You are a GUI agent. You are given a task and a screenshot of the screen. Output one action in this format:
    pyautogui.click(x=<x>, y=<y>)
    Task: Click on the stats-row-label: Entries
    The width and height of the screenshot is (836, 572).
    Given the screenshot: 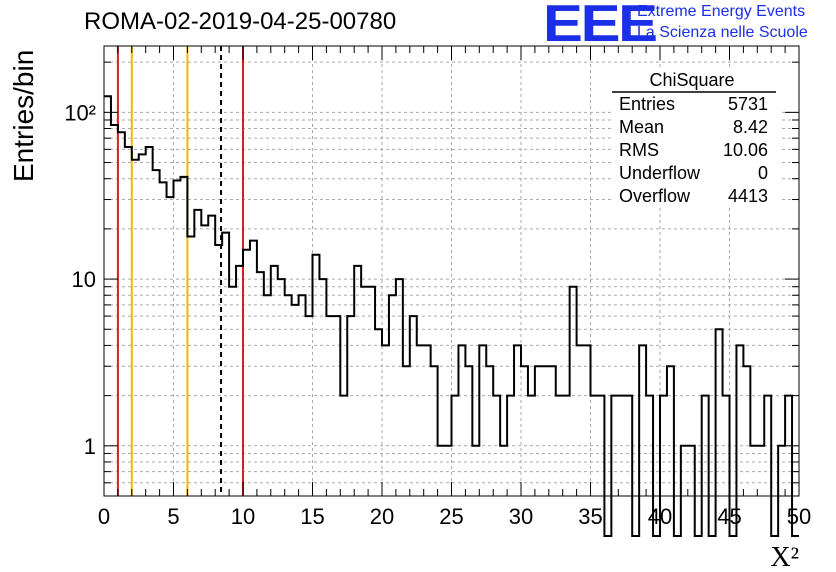 What is the action you would take?
    pyautogui.click(x=647, y=104)
    